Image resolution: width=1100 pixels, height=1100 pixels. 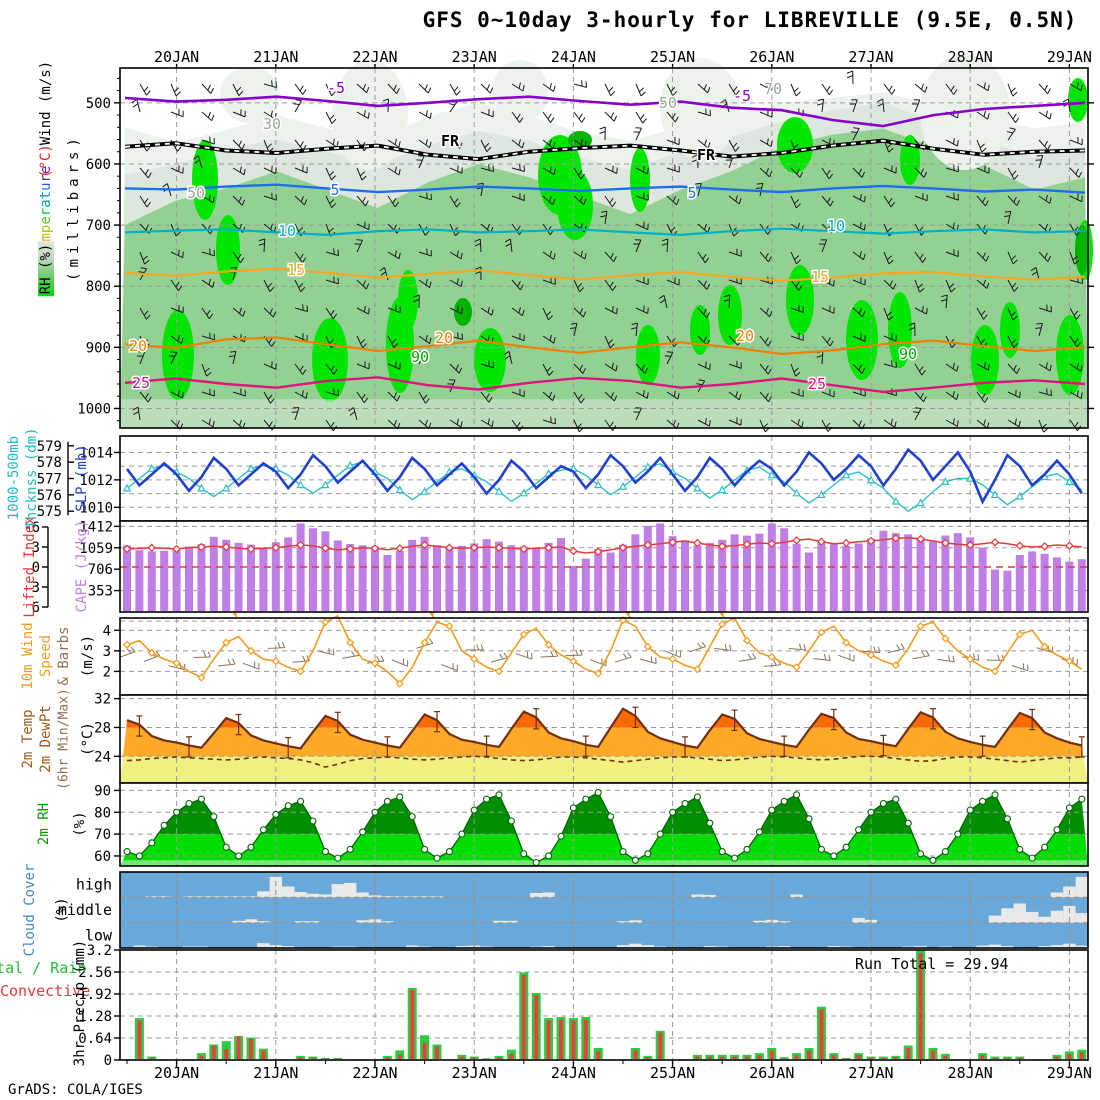 What do you see at coordinates (610, 732) in the screenshot?
I see `temp2m-minmax-bars` at bounding box center [610, 732].